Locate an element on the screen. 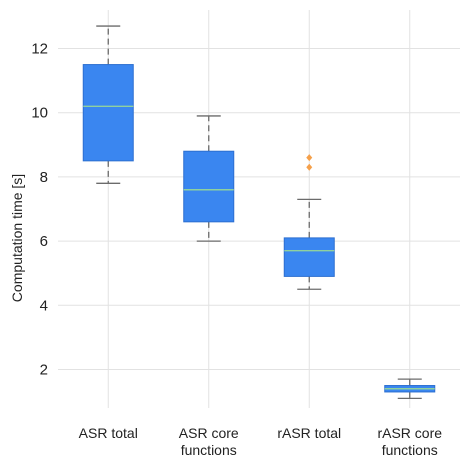 The image size is (474, 474). category-label: ASR total is located at coordinates (108, 433).